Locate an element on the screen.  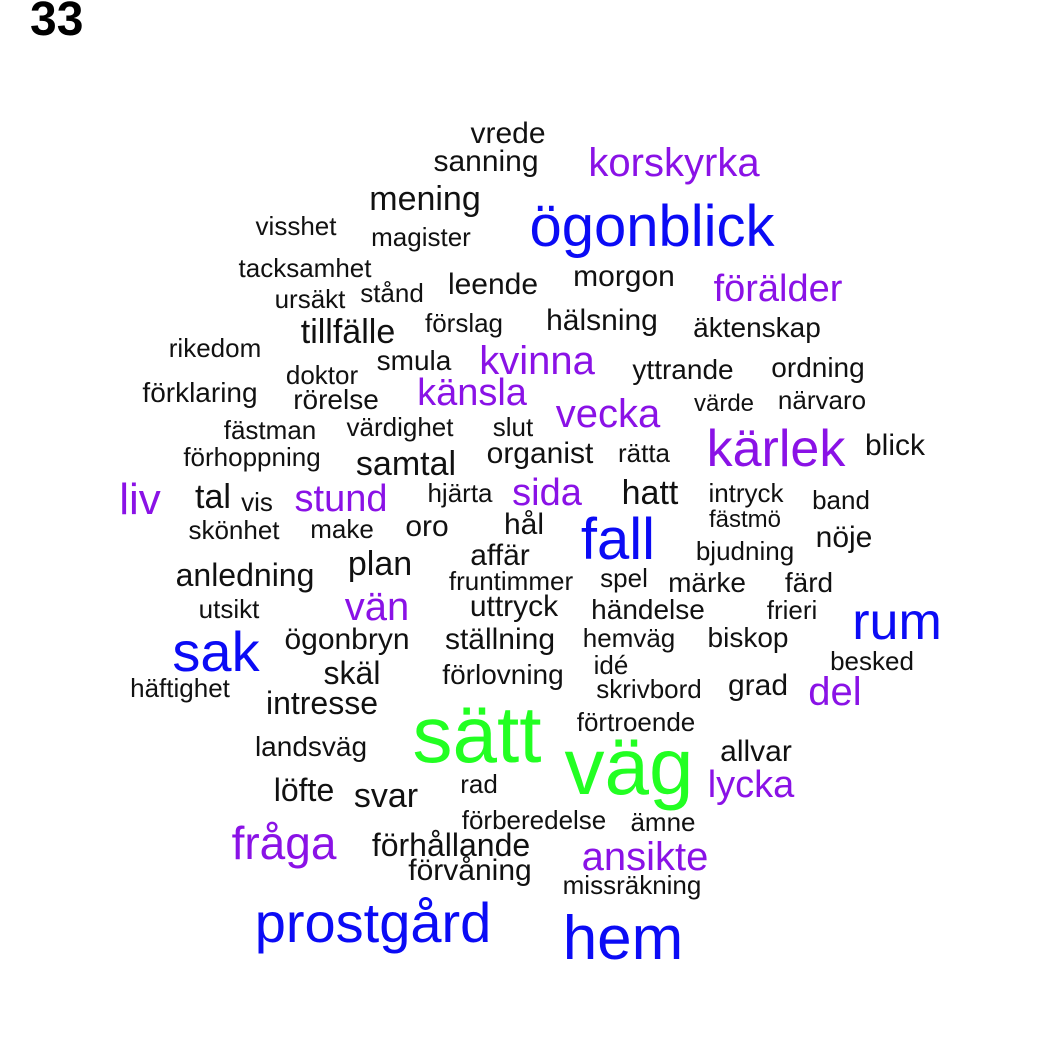
word-ordning: ordning is located at coordinates (818, 367).